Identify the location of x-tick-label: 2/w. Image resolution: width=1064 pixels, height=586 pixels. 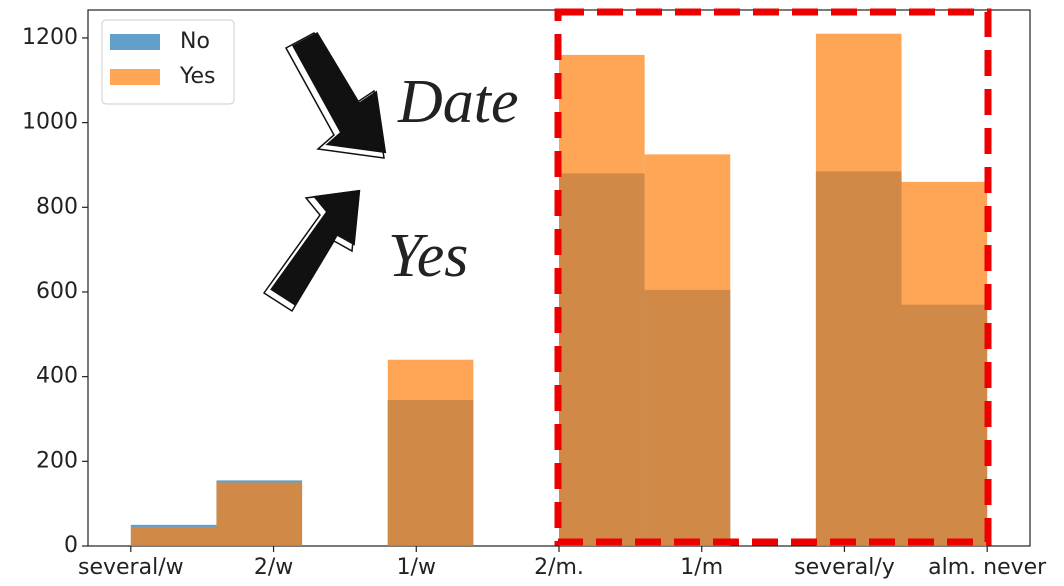
(273, 567).